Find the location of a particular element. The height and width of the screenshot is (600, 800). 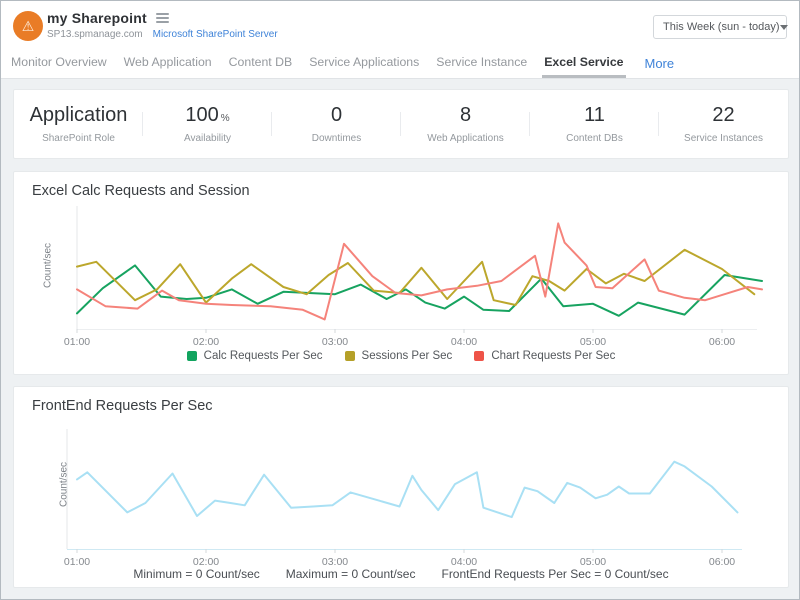

stat-tile-service-instances: 22 Service Instances is located at coordinates (723, 124).